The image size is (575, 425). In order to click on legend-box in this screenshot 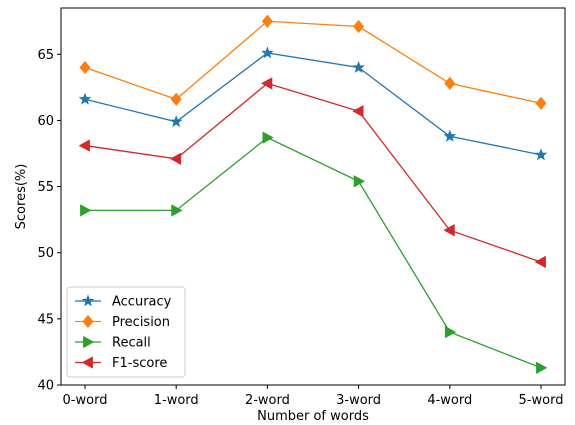, I will do `click(126, 332)`.